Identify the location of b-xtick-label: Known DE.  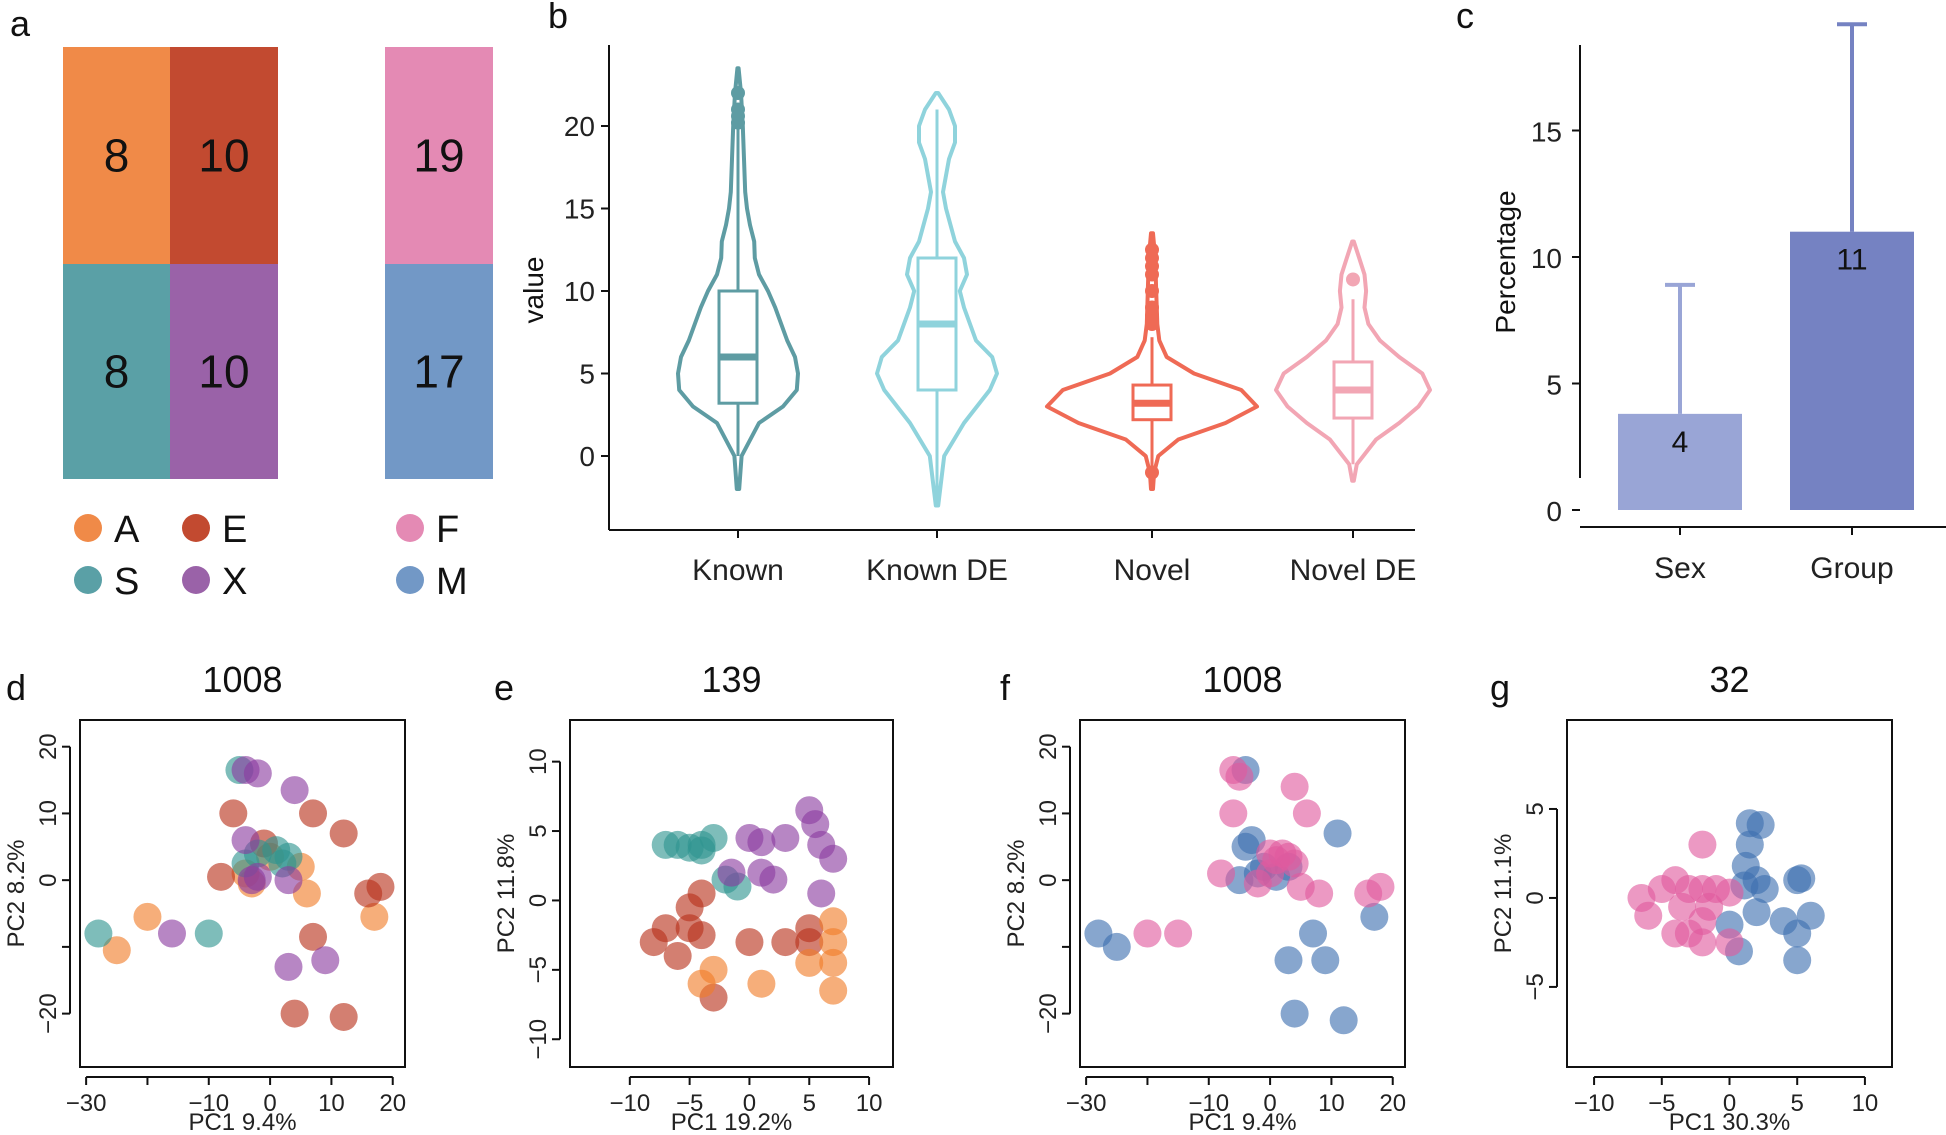
(937, 570).